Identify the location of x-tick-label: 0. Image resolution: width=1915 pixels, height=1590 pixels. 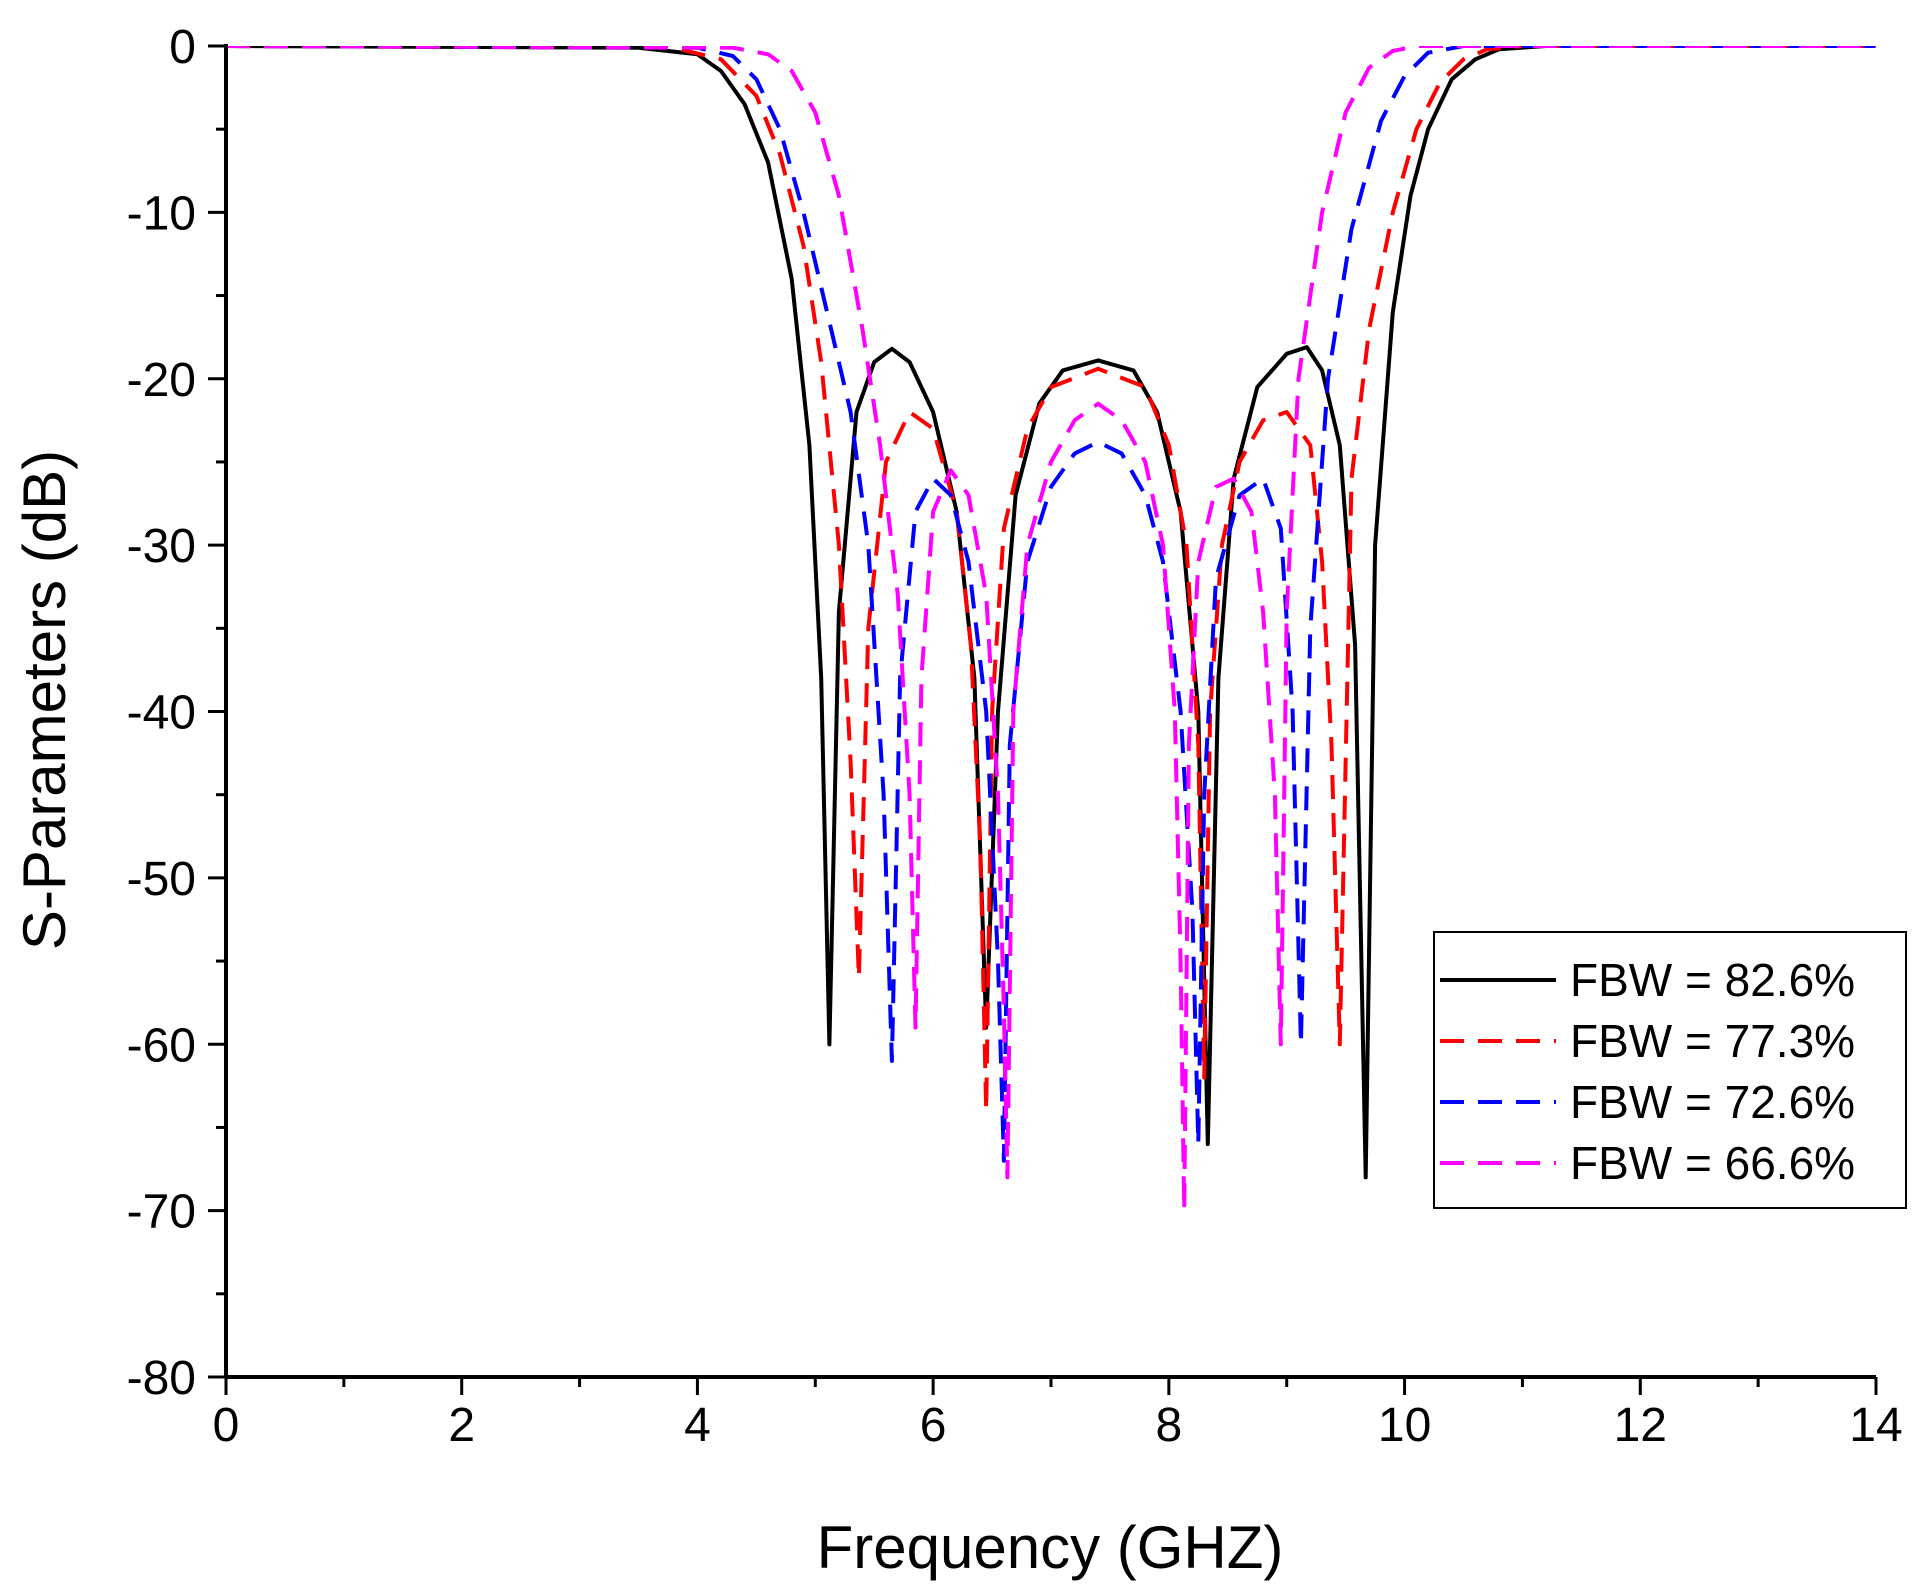
(226, 1425).